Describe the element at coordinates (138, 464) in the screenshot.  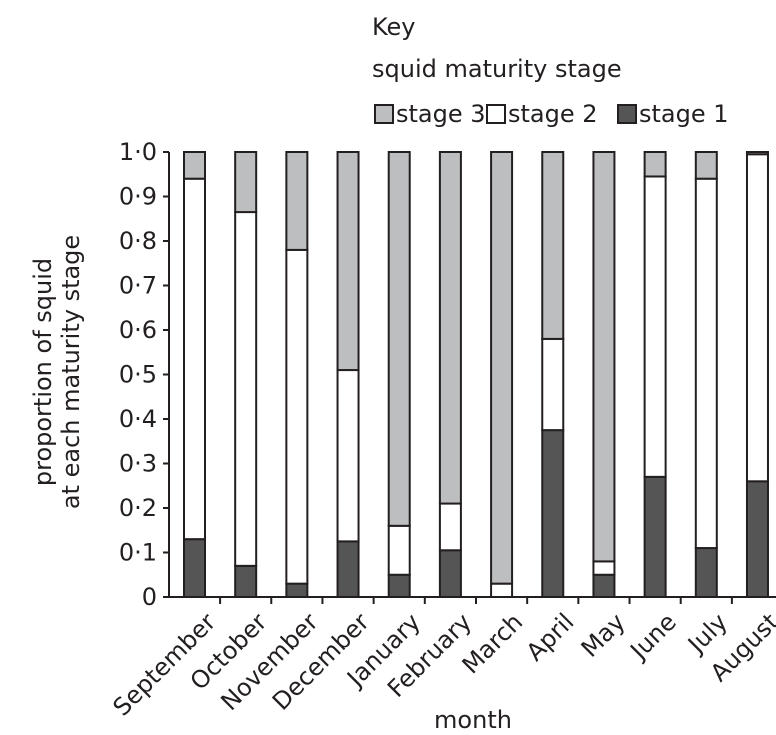
I see `y-tick-label: 0·3` at that location.